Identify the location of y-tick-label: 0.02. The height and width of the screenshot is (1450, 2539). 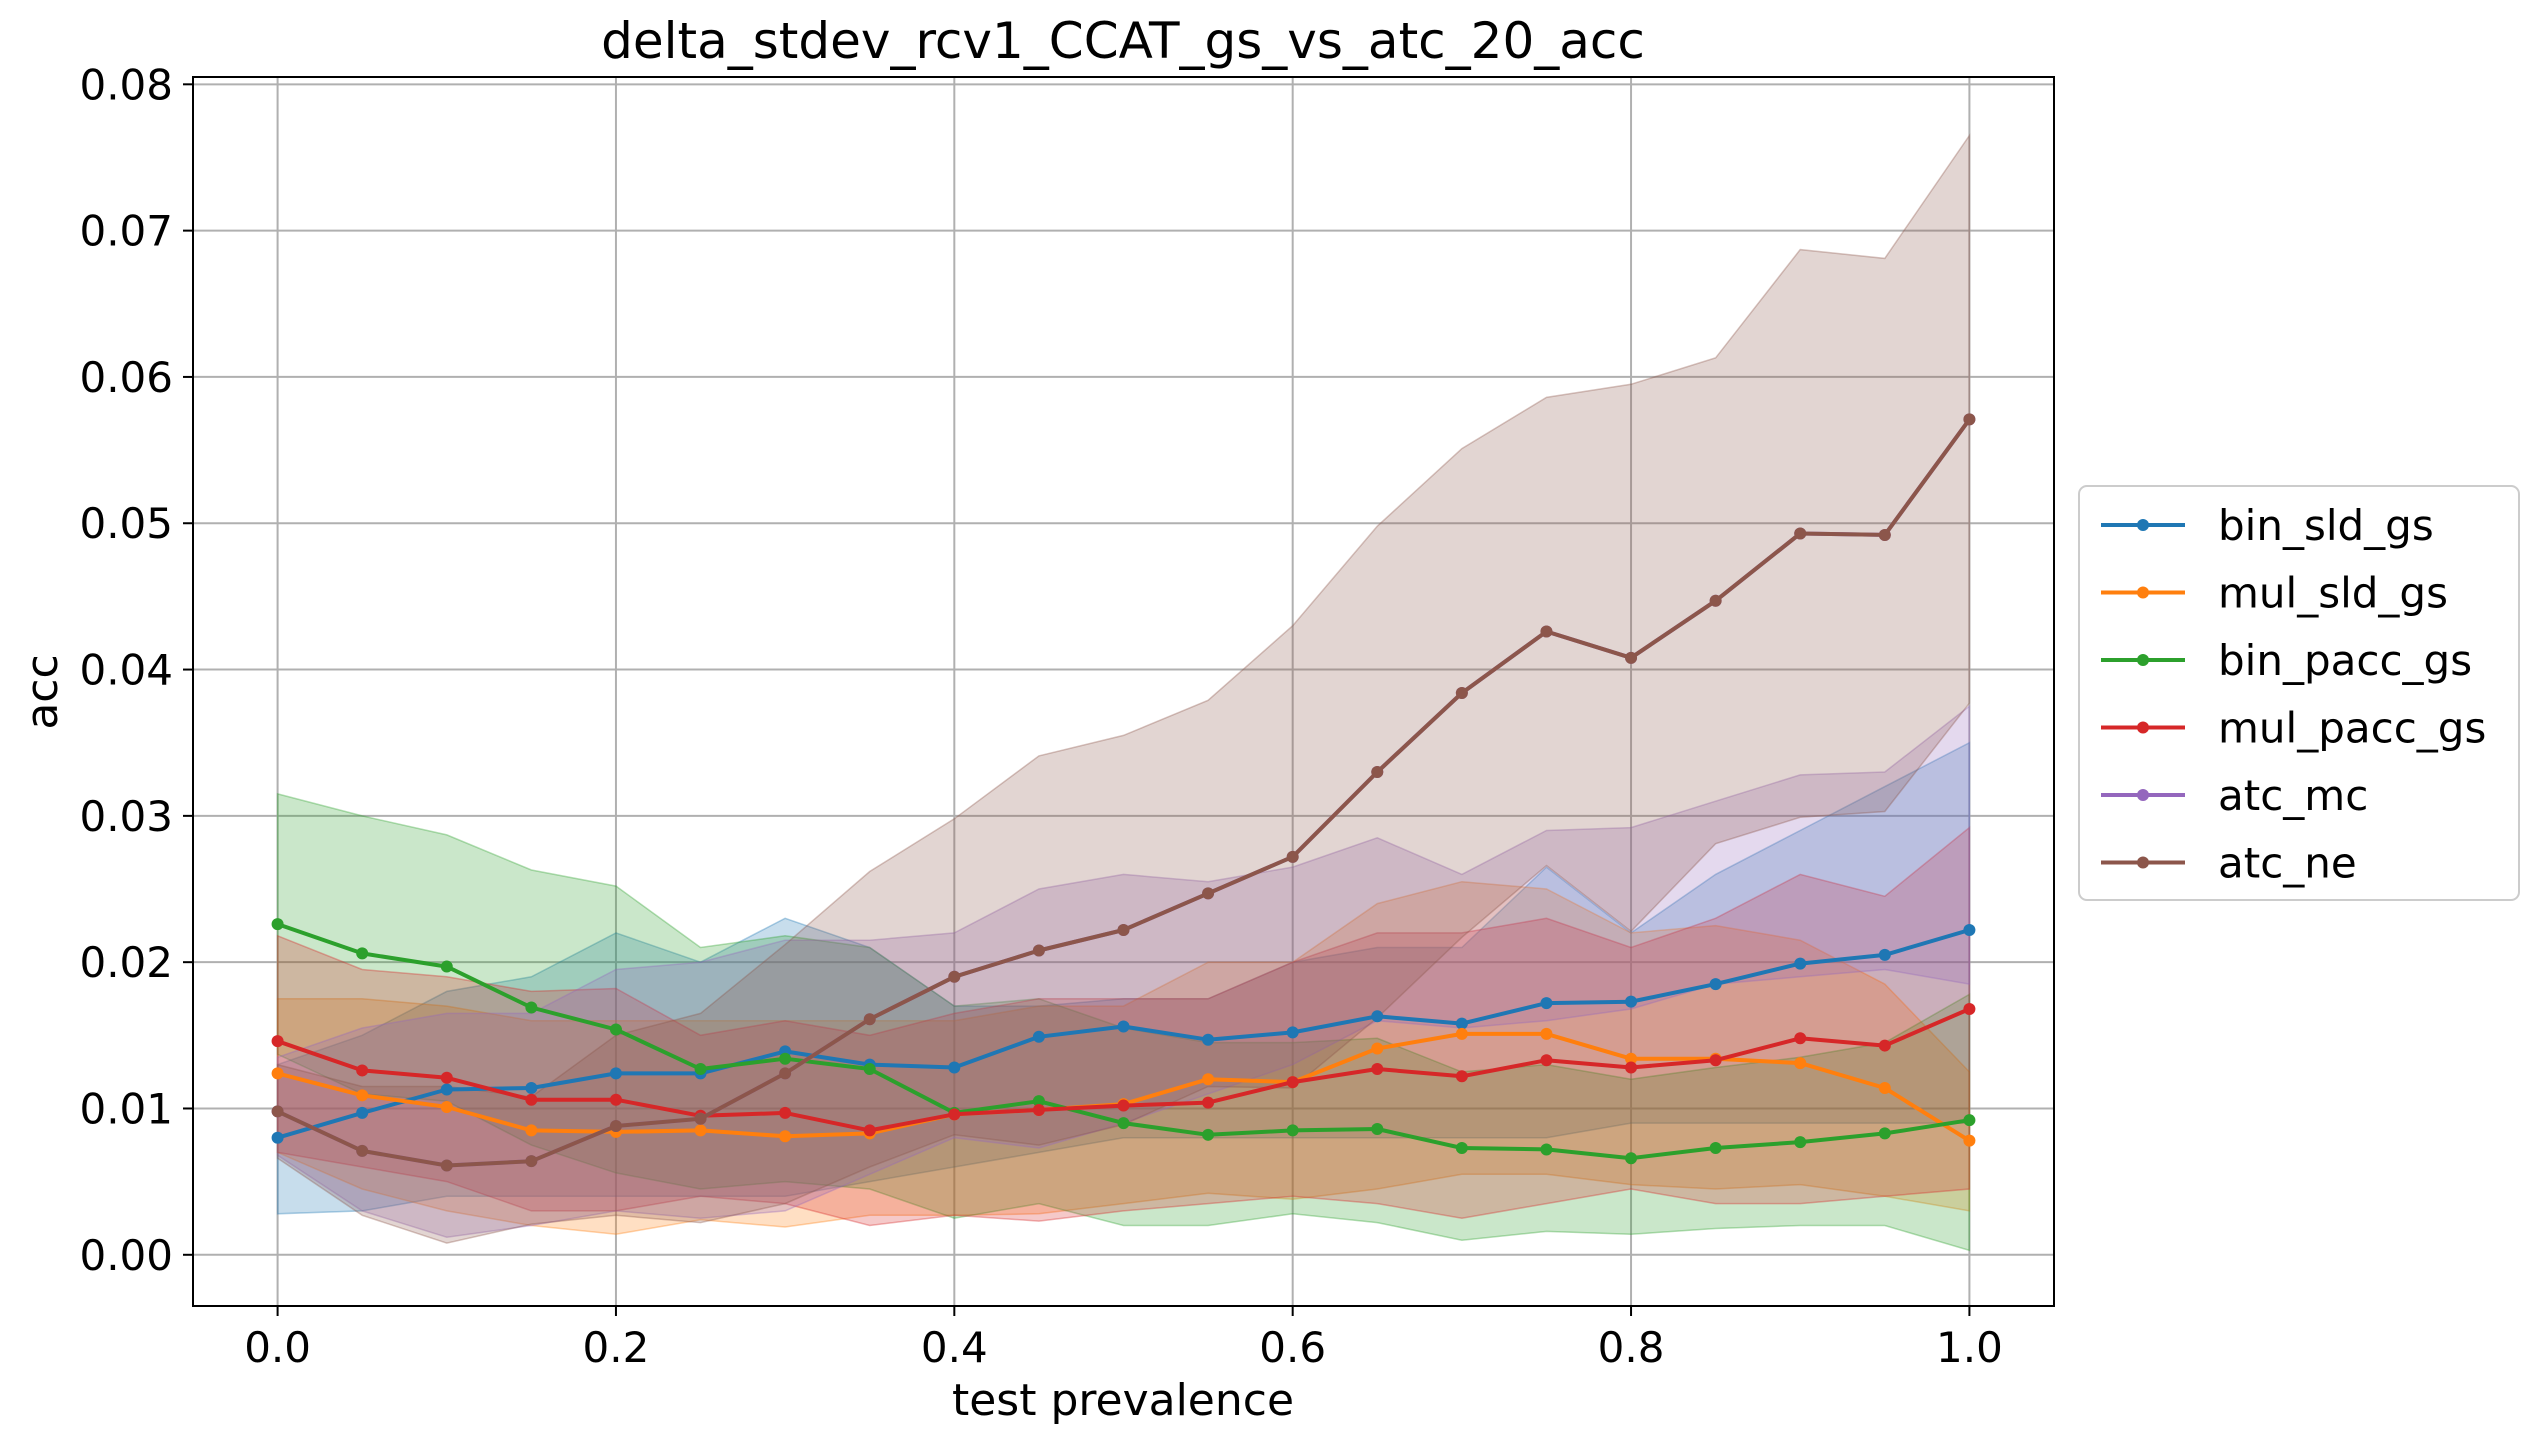
(126, 962).